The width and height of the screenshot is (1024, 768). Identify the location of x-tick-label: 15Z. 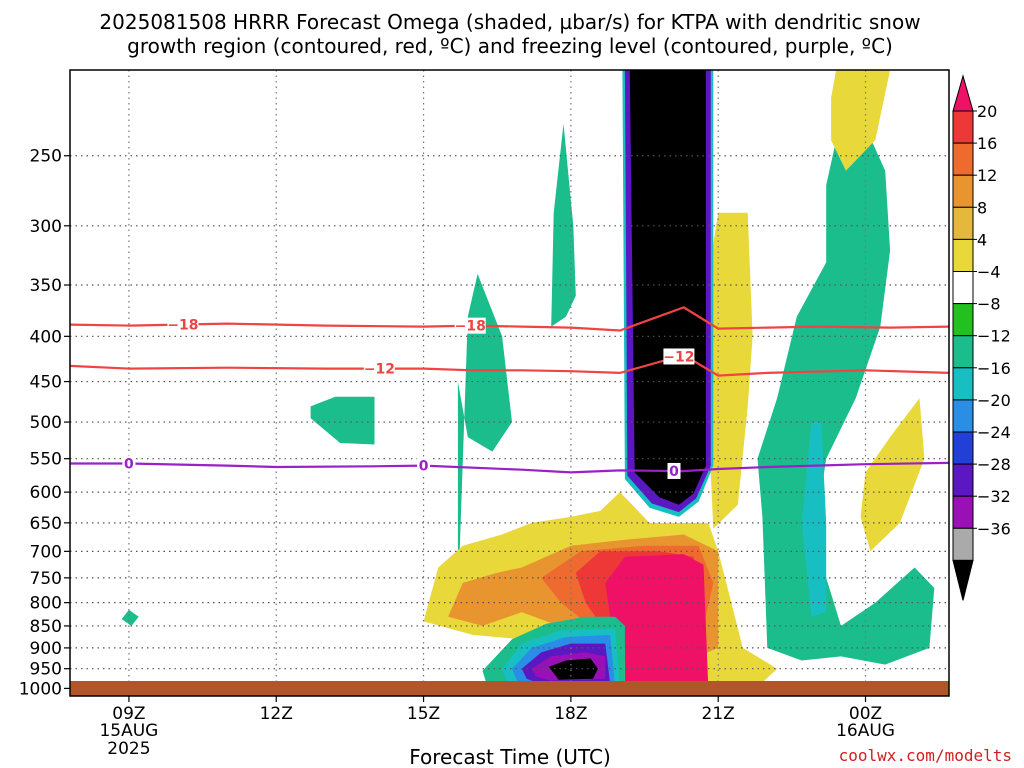
(423, 714).